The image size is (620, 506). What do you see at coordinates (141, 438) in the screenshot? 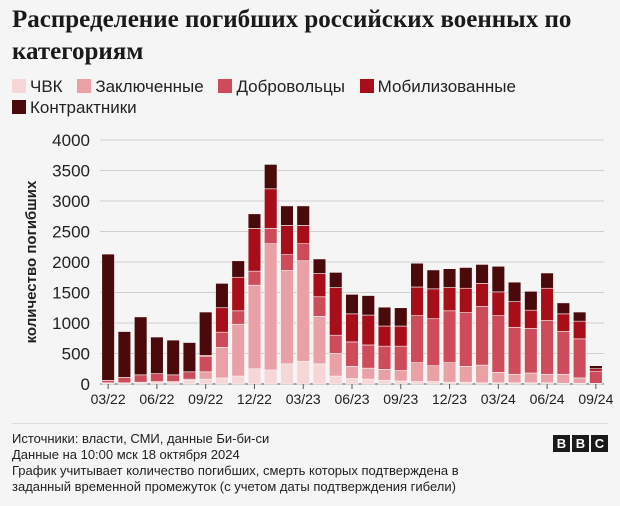
I see `footer-sources: Источники: власти, СМИ, данные Би-би-си` at bounding box center [141, 438].